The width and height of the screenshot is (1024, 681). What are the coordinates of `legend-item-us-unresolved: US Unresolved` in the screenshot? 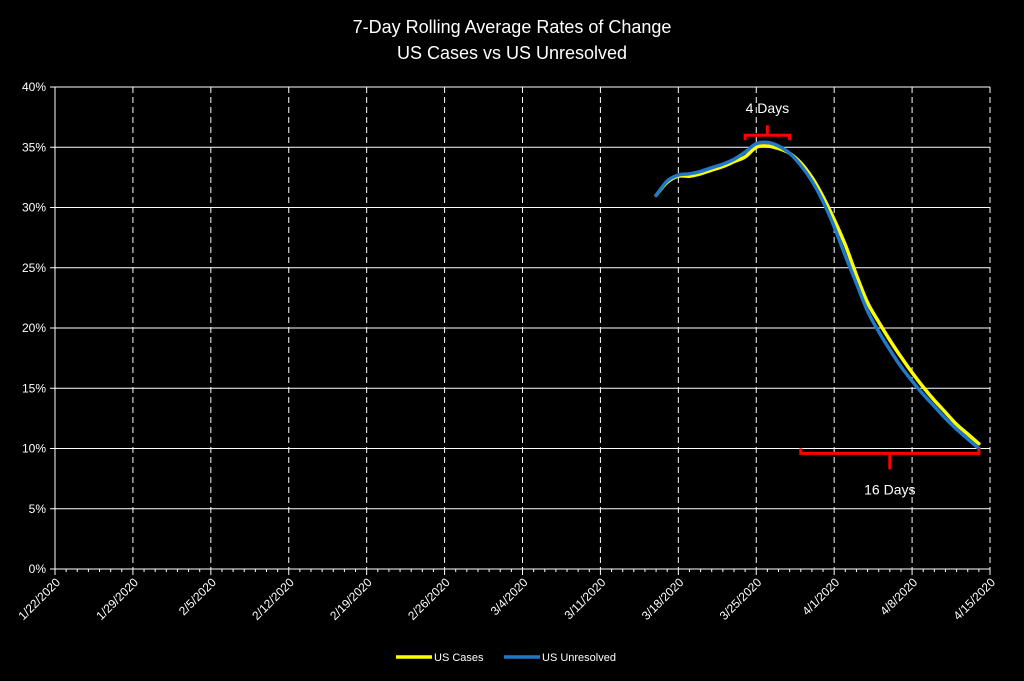 It's located at (560, 658).